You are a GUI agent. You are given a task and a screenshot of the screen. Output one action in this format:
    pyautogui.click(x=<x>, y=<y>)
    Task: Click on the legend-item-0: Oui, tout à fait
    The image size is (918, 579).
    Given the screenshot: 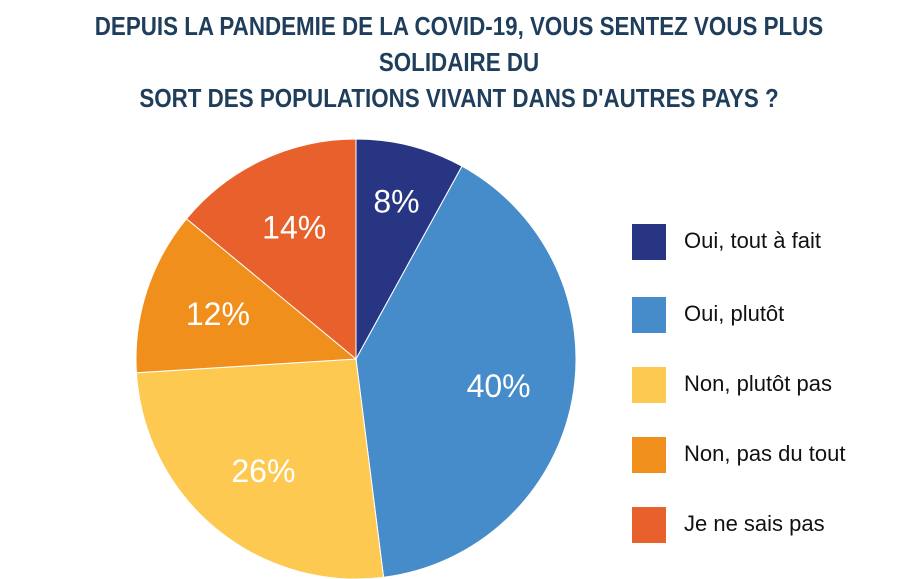 What is the action you would take?
    pyautogui.click(x=767, y=242)
    